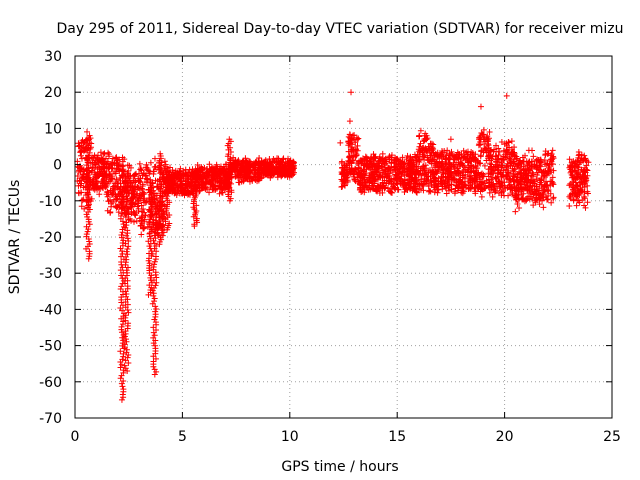 The height and width of the screenshot is (480, 640). I want to click on y-axis-label: SDTVAR / TECUs, so click(15, 237).